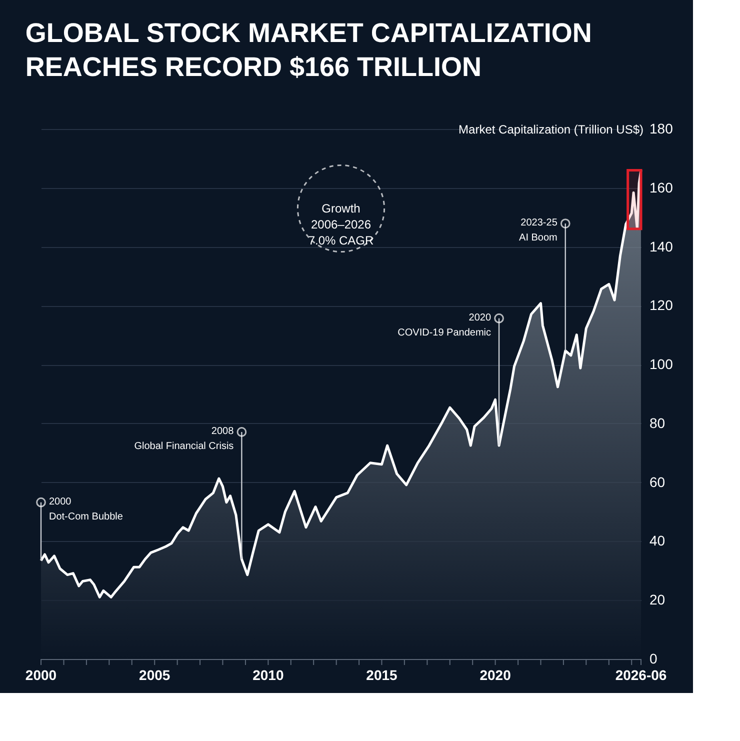  What do you see at coordinates (658, 600) in the screenshot?
I see `y-tick-label: 20` at bounding box center [658, 600].